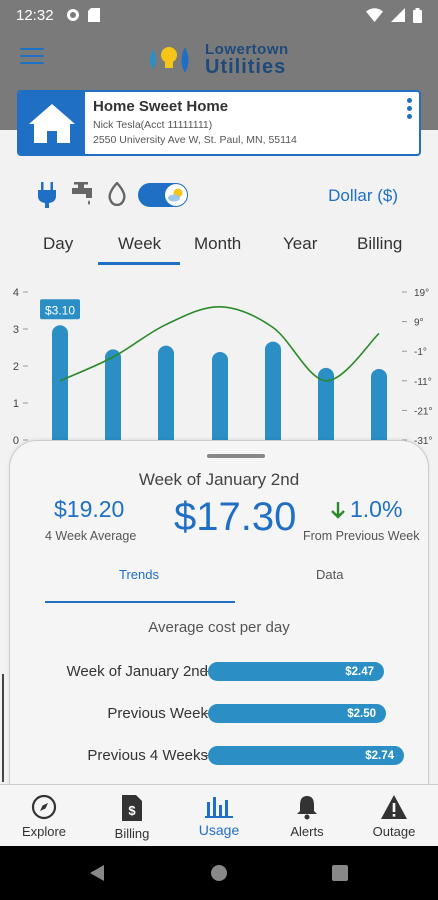 This screenshot has width=438, height=900. Describe the element at coordinates (47, 195) in the screenshot. I see `electric-plug-icon` at that location.